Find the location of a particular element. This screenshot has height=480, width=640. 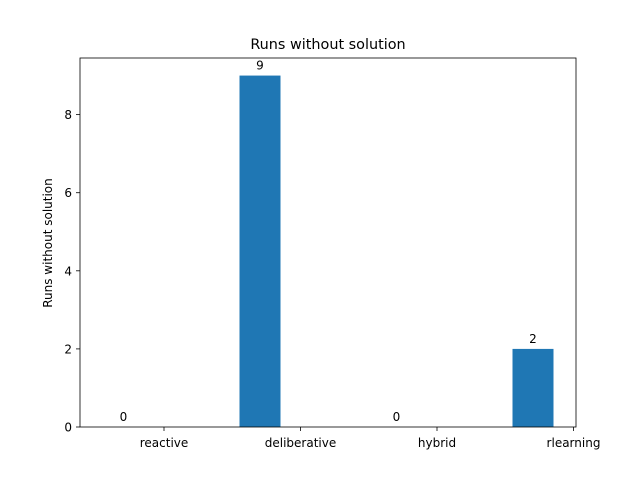

chart-title: Runs without solution is located at coordinates (327, 45).